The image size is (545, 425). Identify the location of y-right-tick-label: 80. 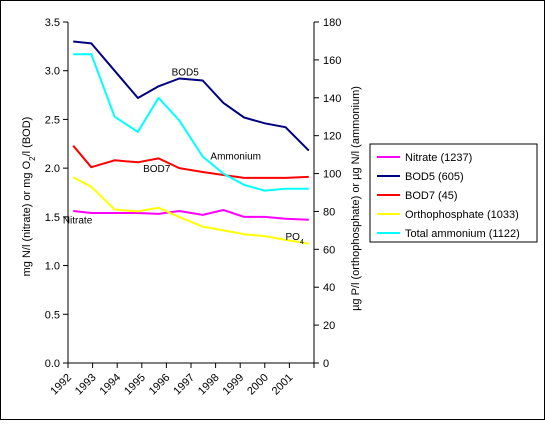
(329, 212).